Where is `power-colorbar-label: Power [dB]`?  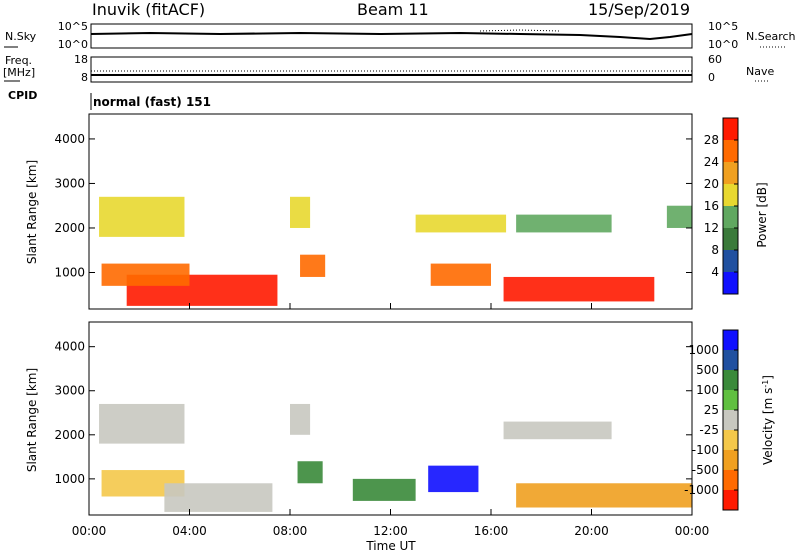 power-colorbar-label: Power [dB] is located at coordinates (762, 214).